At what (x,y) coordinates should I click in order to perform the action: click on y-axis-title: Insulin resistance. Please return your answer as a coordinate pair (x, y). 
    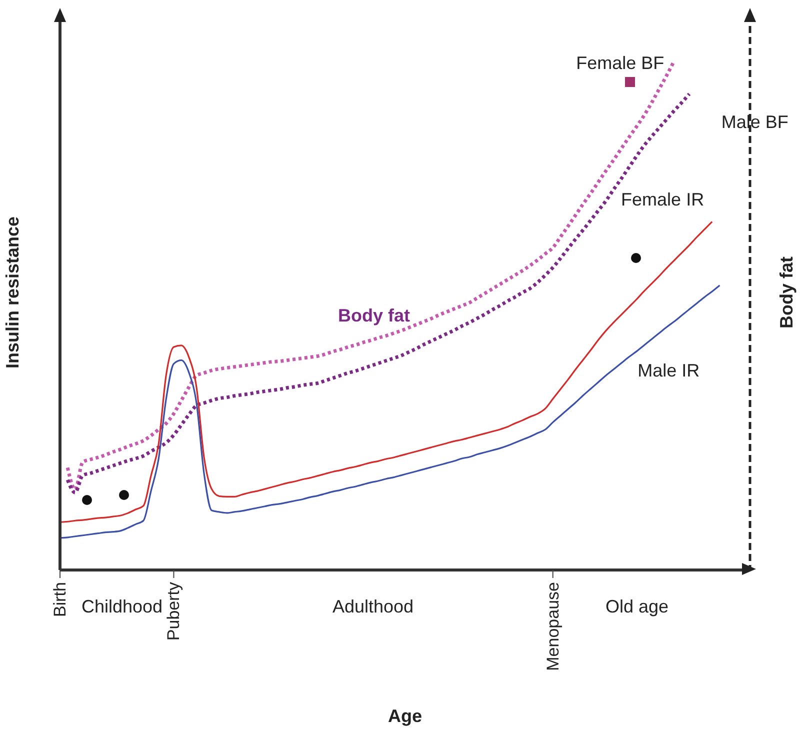
    Looking at the image, I should click on (12, 292).